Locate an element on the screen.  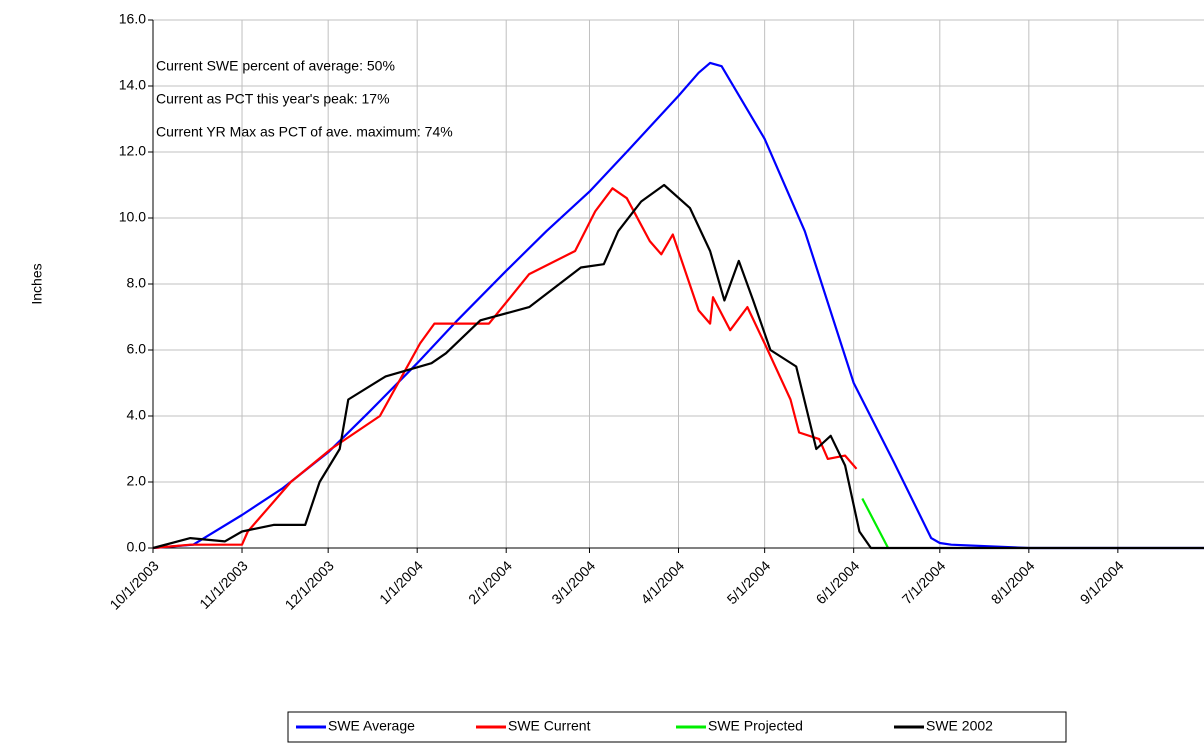
y-tick-label: 10.0 is located at coordinates (132, 217).